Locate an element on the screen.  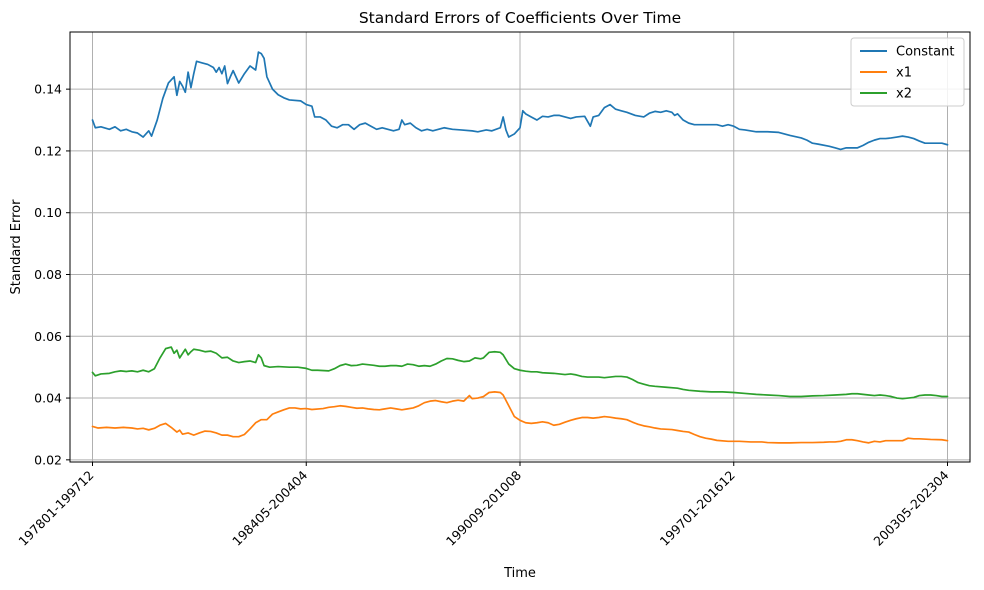
x-tick-label: 200305-202304 is located at coordinates (910, 507).